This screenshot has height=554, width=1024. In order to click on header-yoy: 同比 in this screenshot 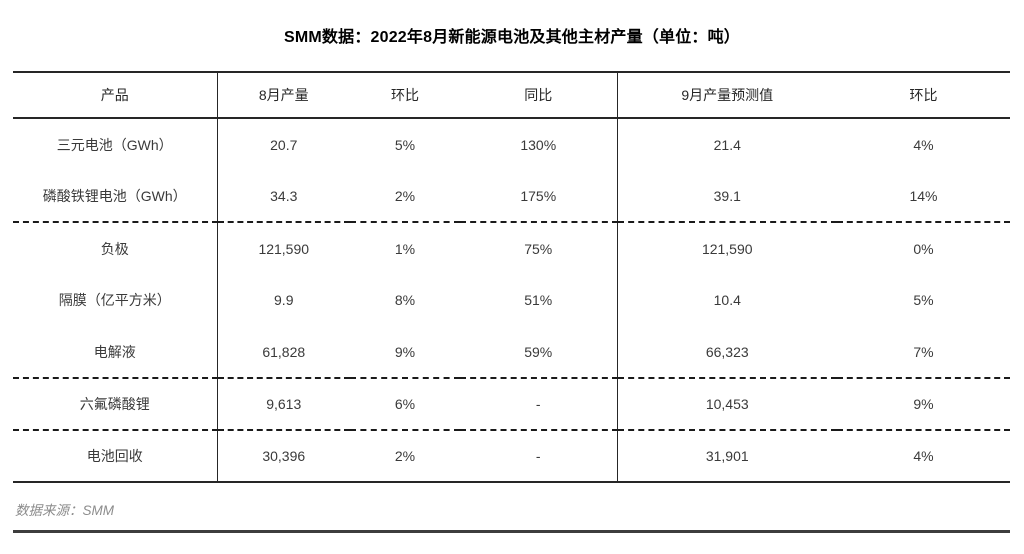, I will do `click(539, 95)`.